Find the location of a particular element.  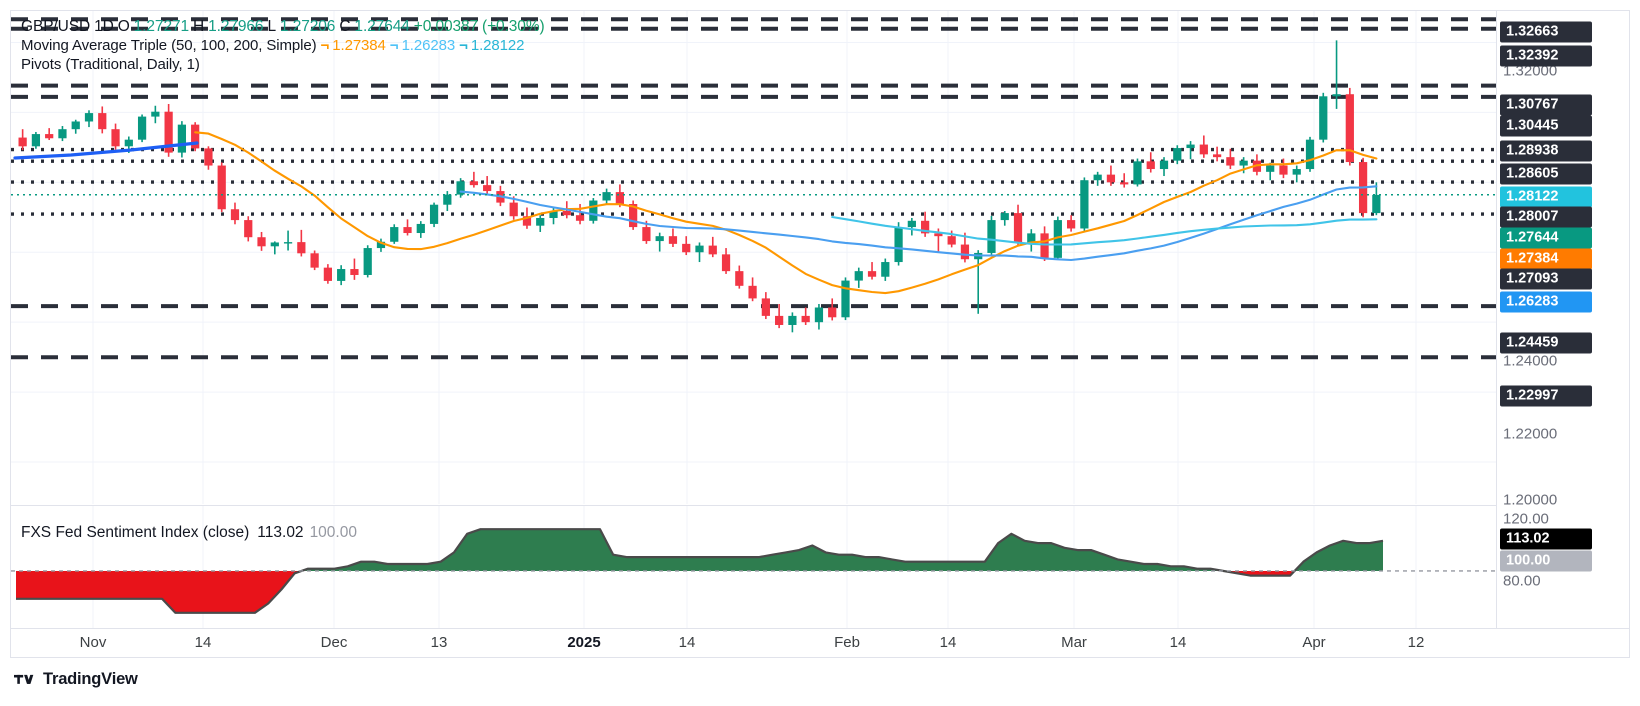

time-axis-tick: Nov is located at coordinates (93, 642).